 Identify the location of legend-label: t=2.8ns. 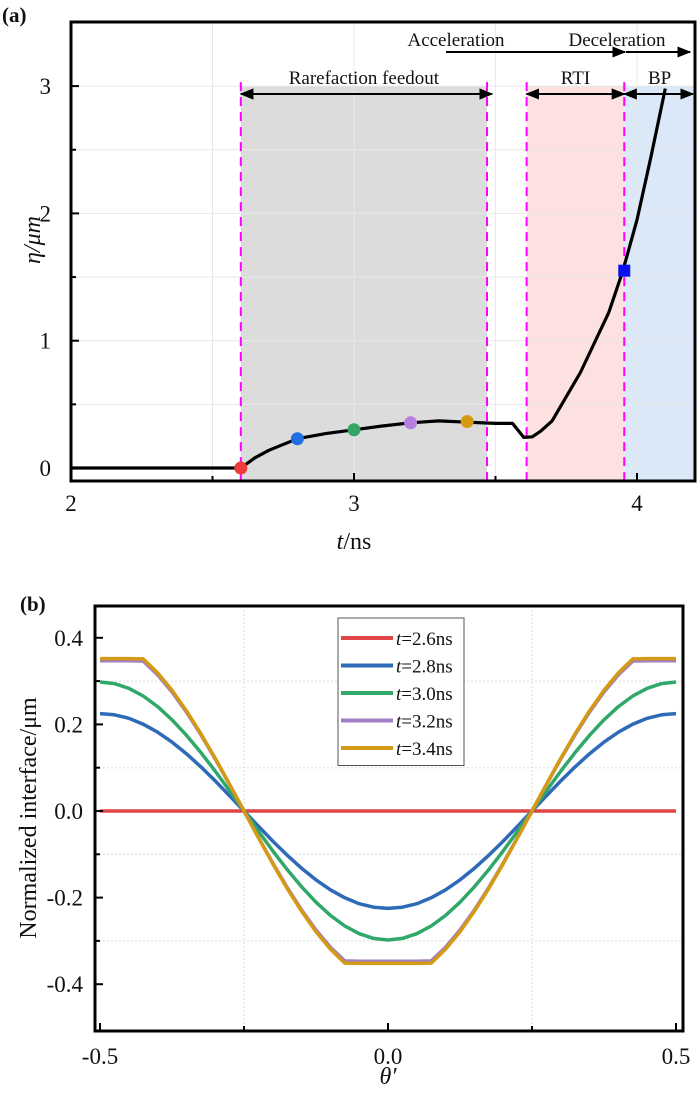
(424, 667).